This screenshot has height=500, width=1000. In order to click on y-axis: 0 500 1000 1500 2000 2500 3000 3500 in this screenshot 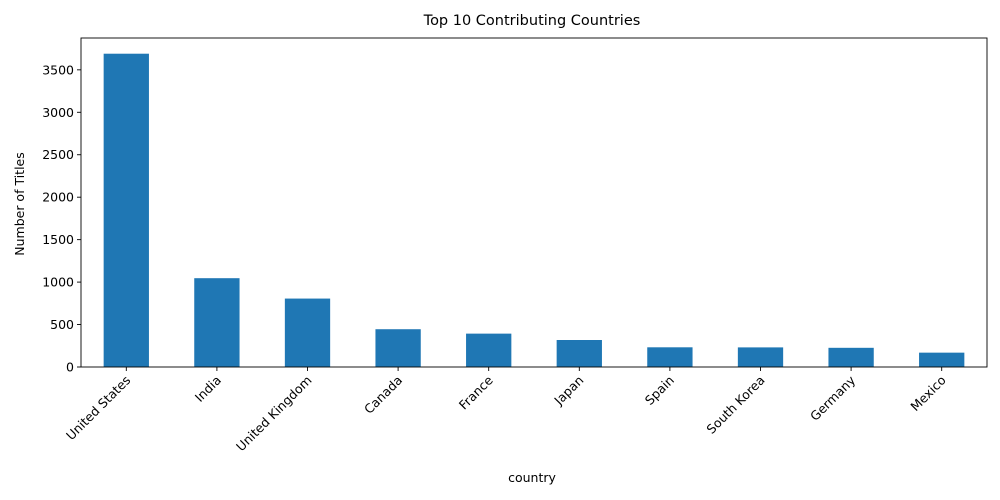, I will do `click(61, 218)`.